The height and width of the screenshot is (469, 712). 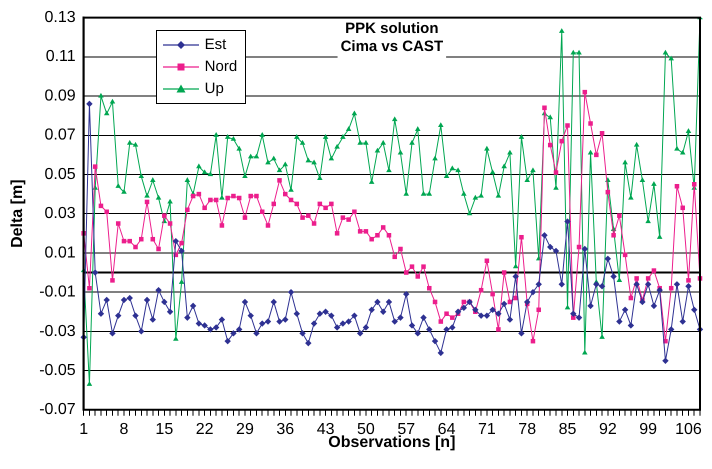 I want to click on y-tick-label: 0.05, so click(x=60, y=174).